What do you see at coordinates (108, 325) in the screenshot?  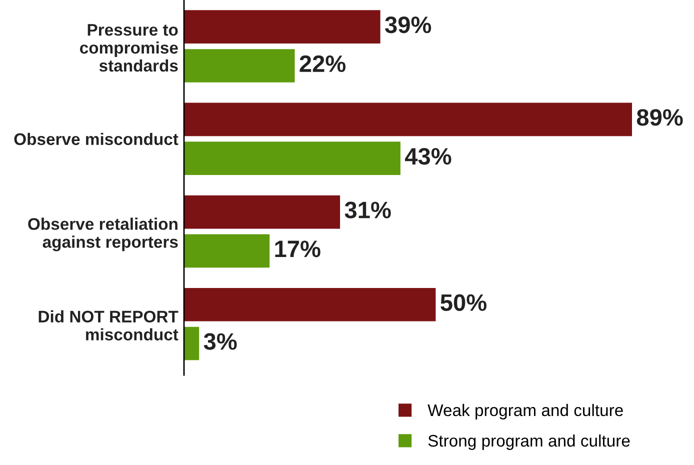 I see `y-tick-label: Did NOT REPORT misconduct` at bounding box center [108, 325].